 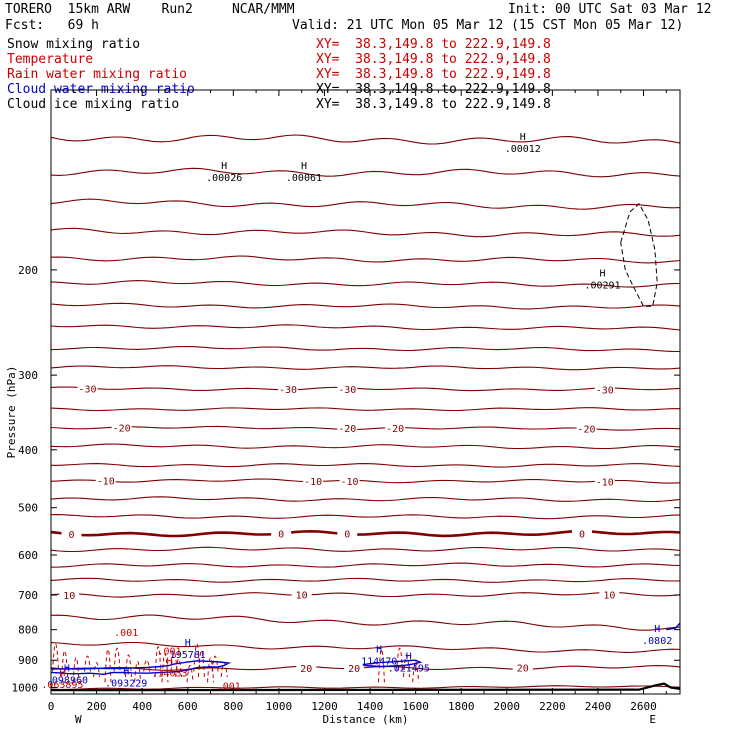 What do you see at coordinates (62, 685) in the screenshot?
I see `max-value-label: .063895` at bounding box center [62, 685].